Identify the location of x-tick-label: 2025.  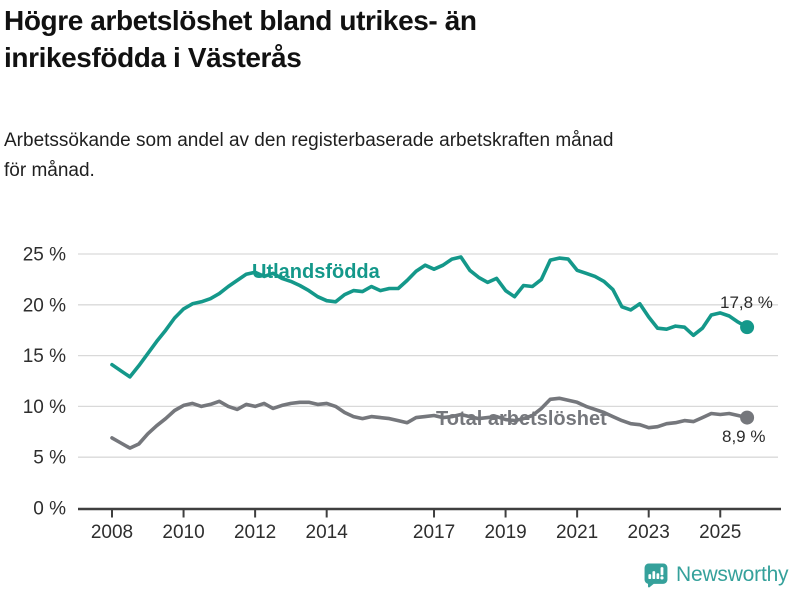
(720, 532).